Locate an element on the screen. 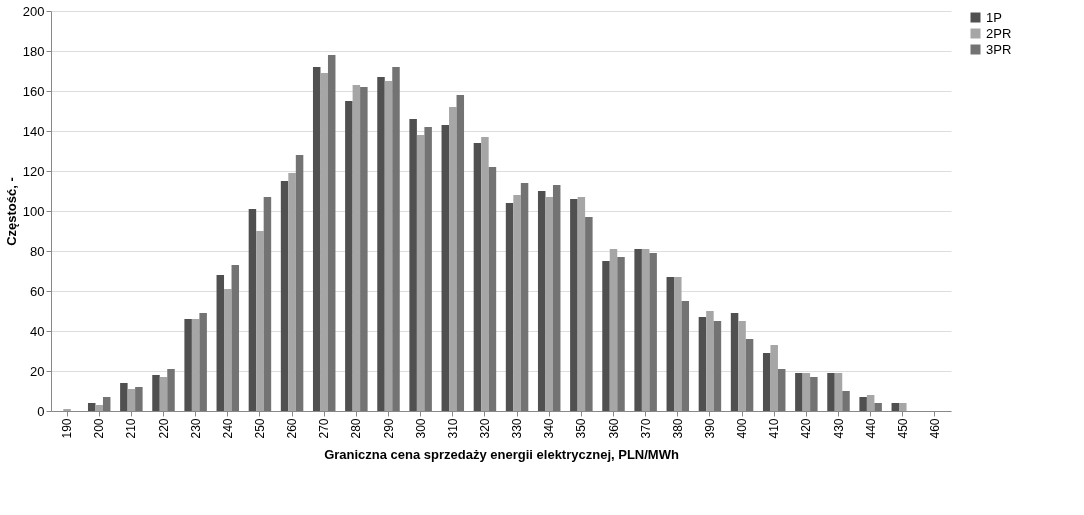 The height and width of the screenshot is (515, 1084). y-tick-label: 20 is located at coordinates (37, 371).